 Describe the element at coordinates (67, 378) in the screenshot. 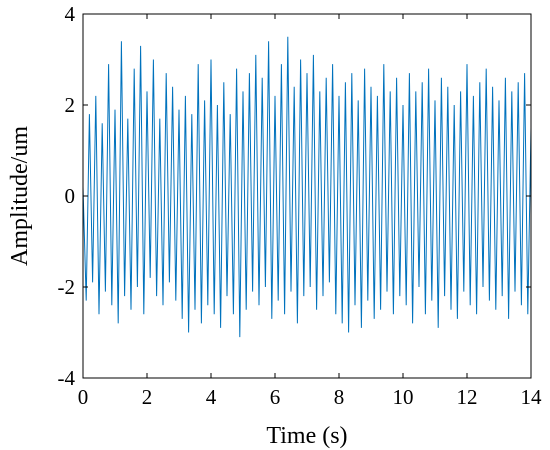

I see `y-tick-label: -4` at that location.